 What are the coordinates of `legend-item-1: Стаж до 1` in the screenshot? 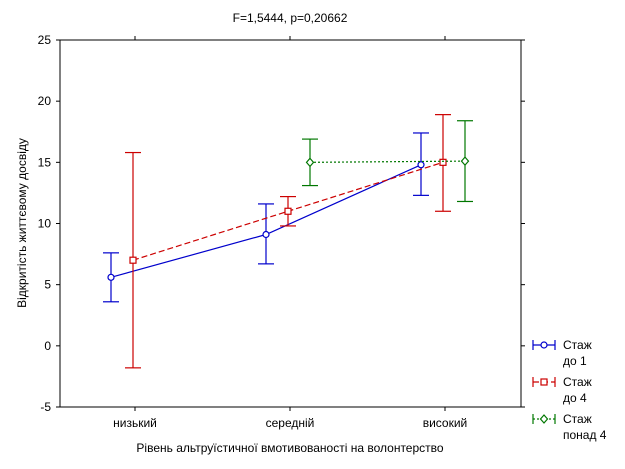 It's located at (562, 353).